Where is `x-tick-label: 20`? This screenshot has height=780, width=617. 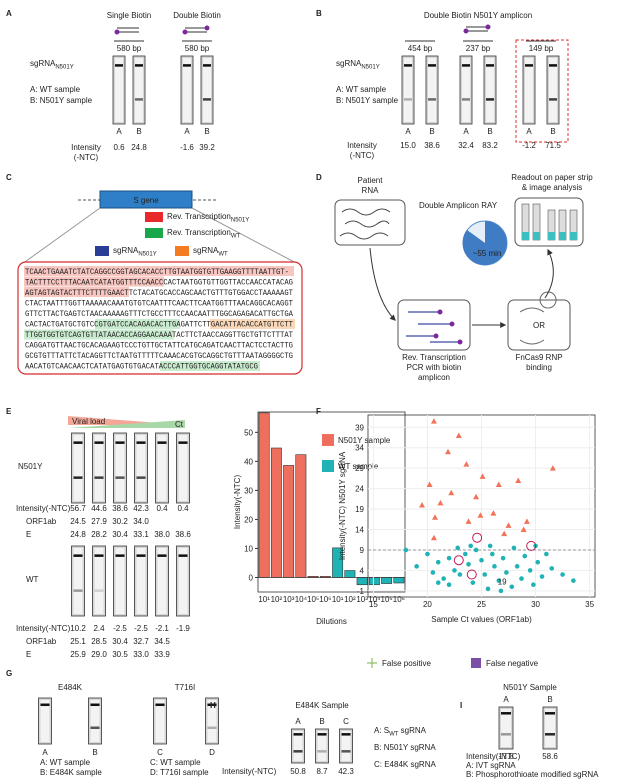 x-tick-label: 20 is located at coordinates (427, 604).